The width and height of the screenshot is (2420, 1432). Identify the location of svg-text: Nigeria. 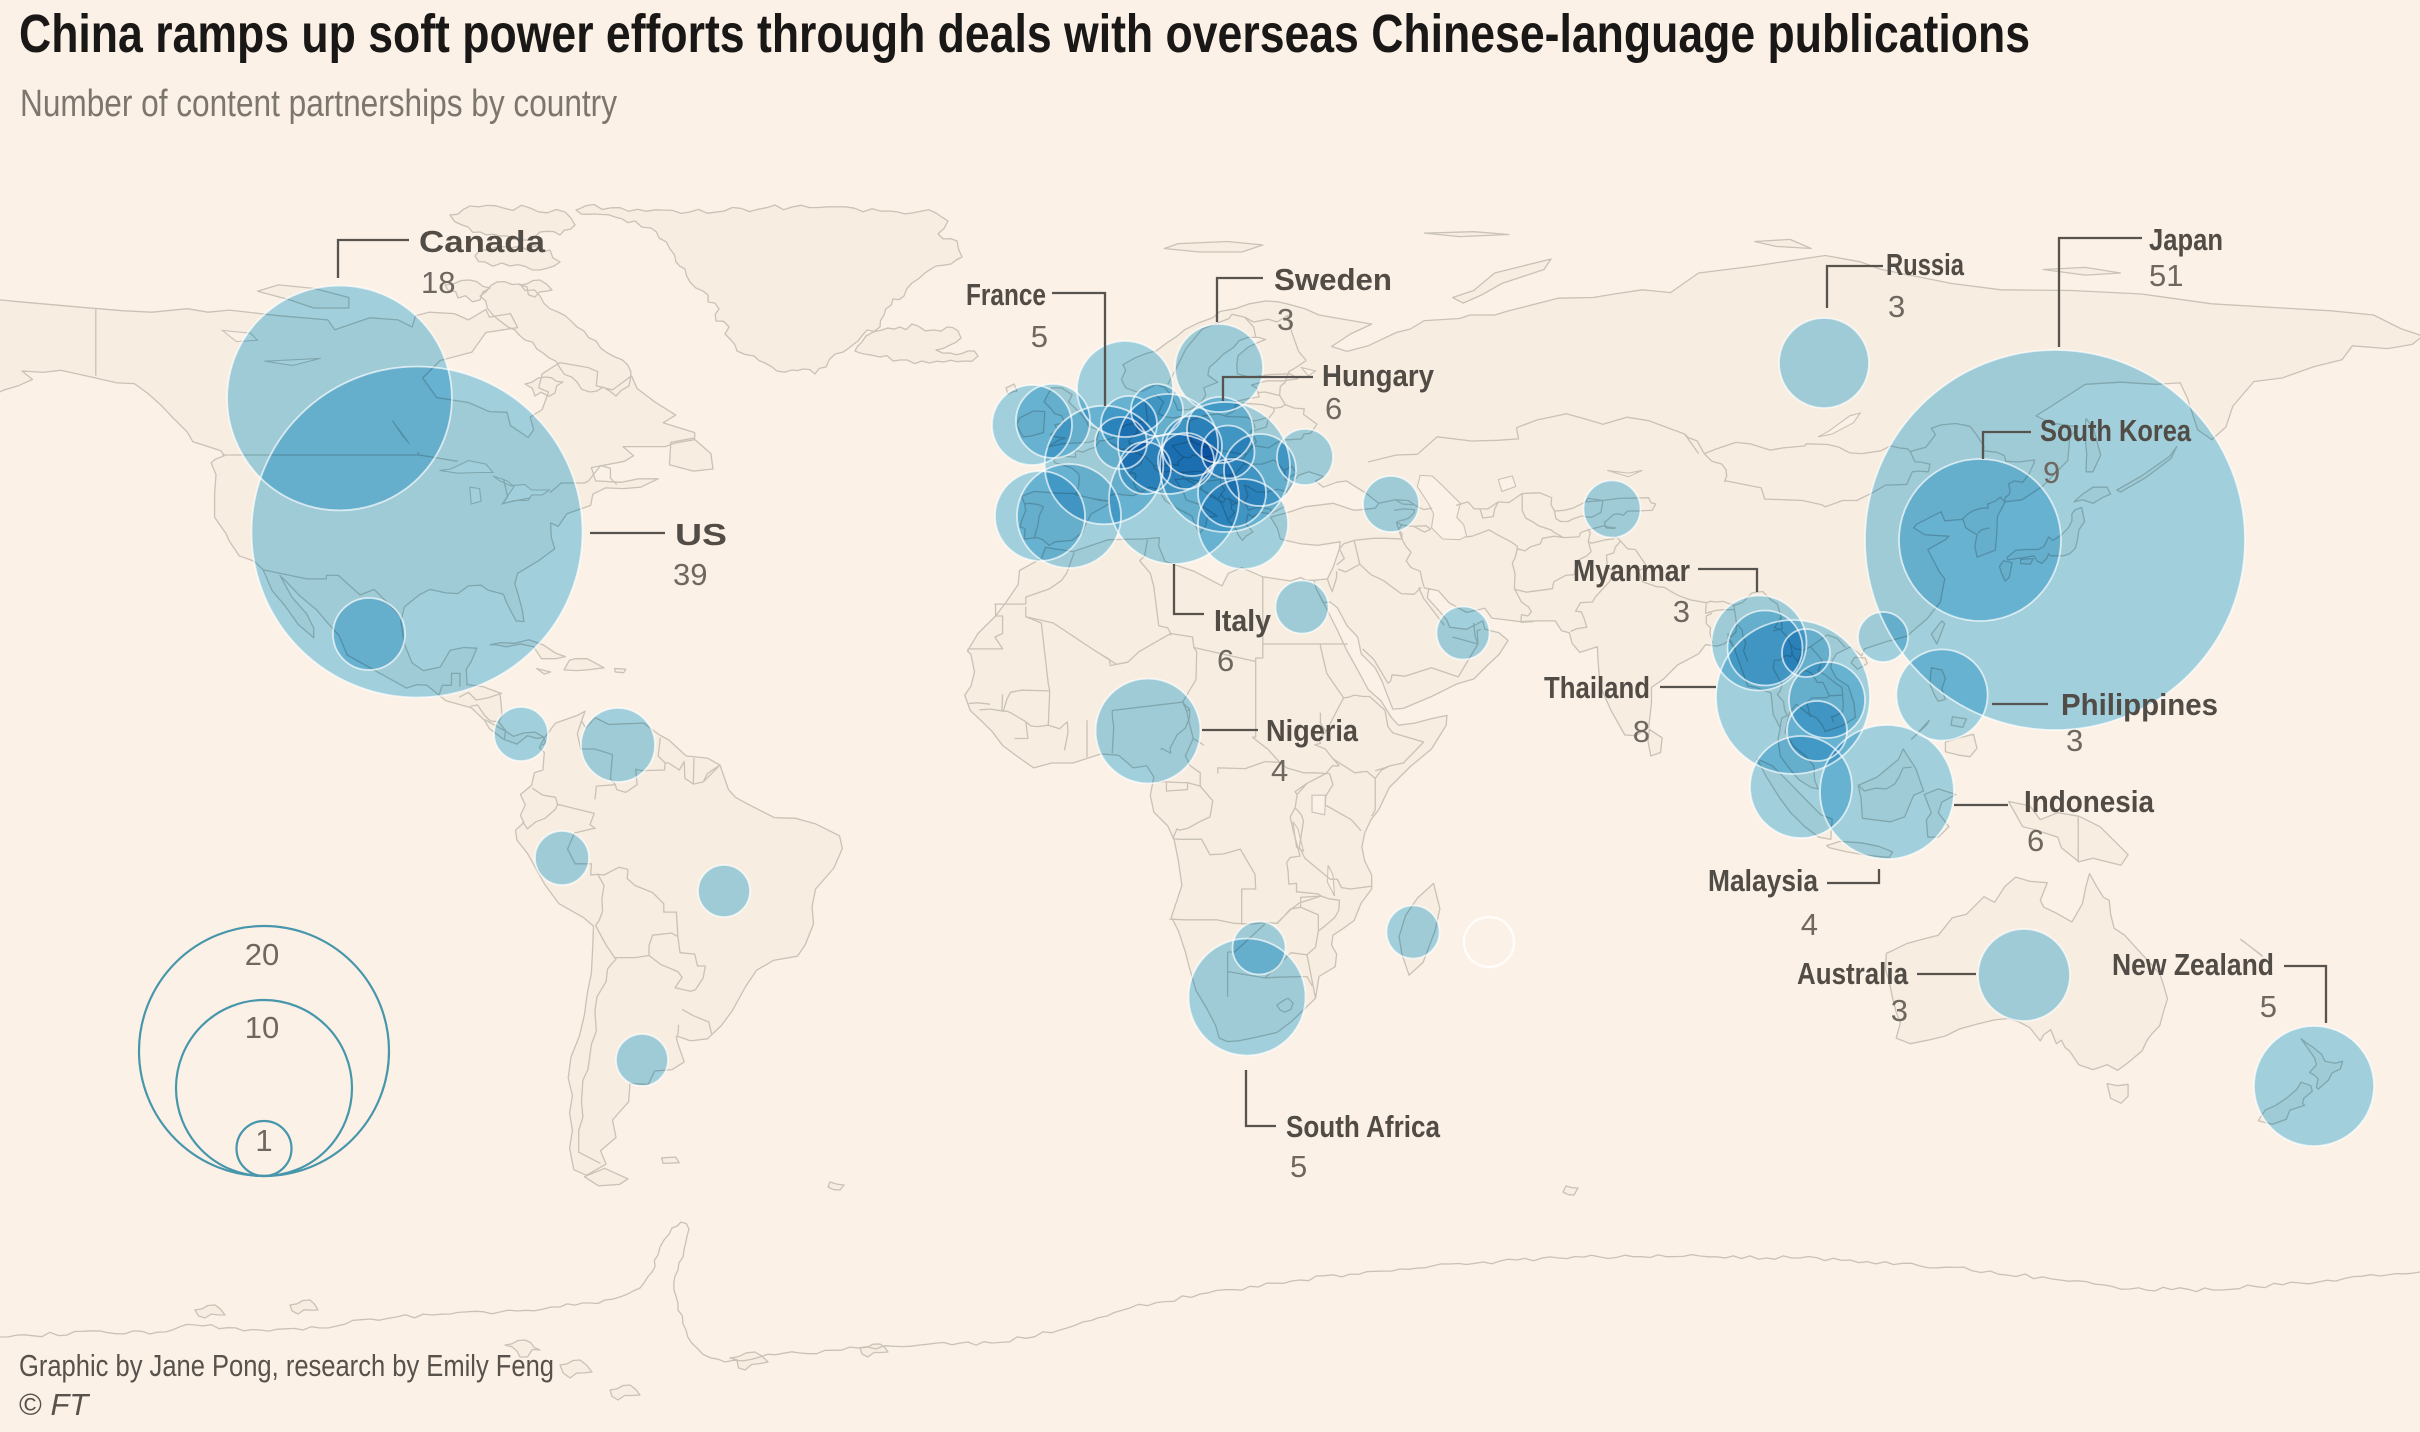
(1312, 730).